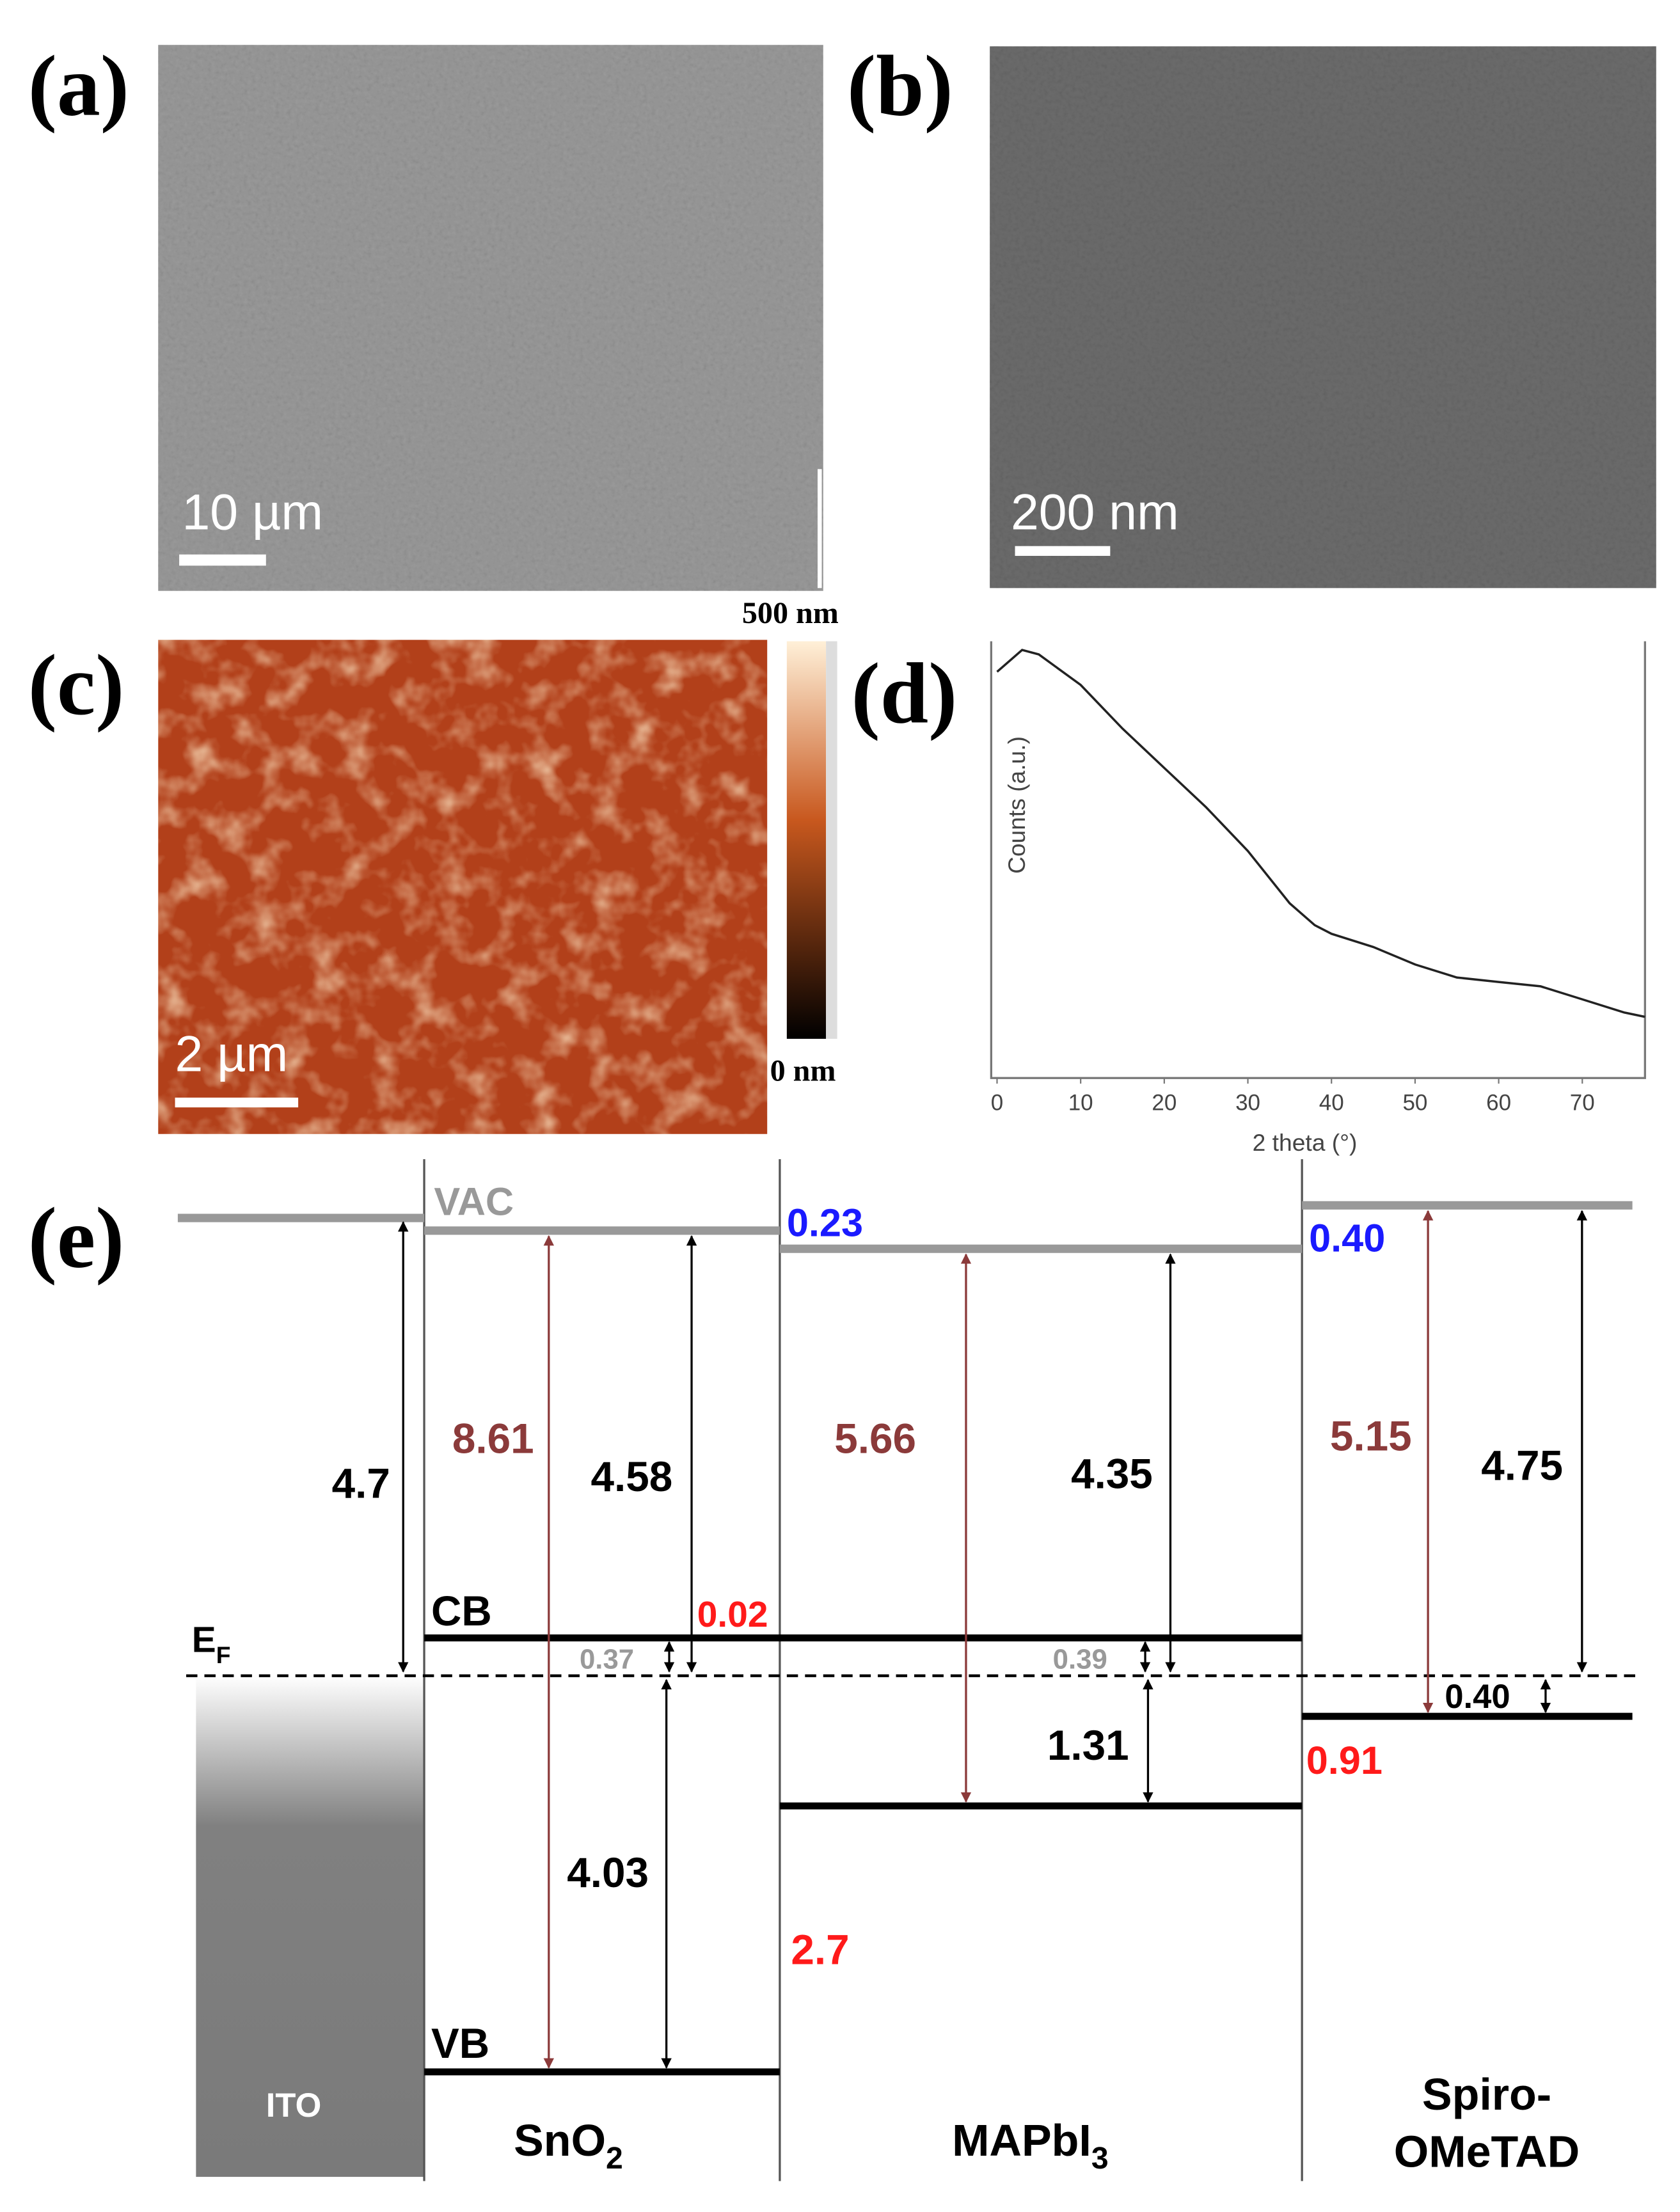  Describe the element at coordinates (1247, 1103) in the screenshot. I see `x-tick-label: 30` at that location.